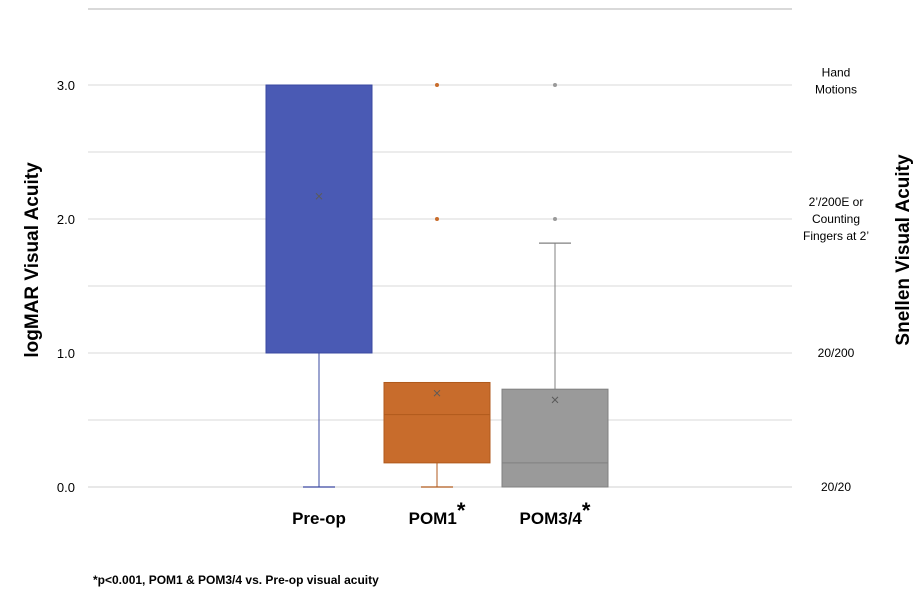  What do you see at coordinates (66, 353) in the screenshot?
I see `y-tick-label: 1.0` at bounding box center [66, 353].